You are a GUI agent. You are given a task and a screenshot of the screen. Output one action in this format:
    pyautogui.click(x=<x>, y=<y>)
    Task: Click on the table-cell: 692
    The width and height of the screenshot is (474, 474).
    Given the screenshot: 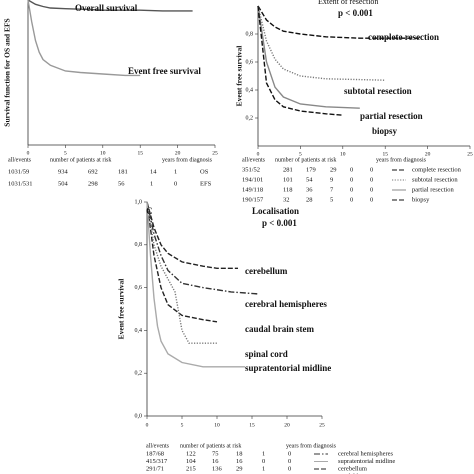 What is the action you would take?
    pyautogui.click(x=93, y=171)
    